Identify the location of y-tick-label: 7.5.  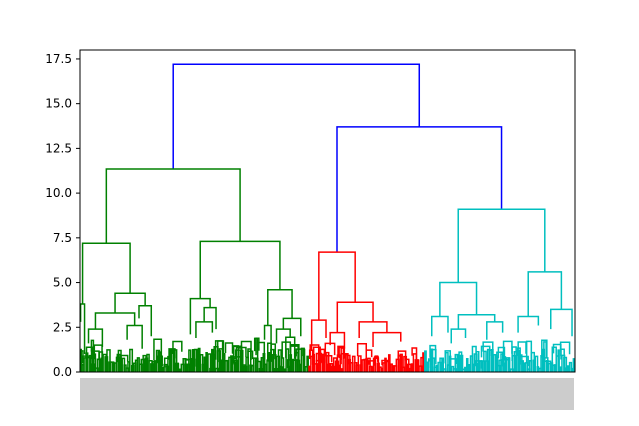
(62, 238).